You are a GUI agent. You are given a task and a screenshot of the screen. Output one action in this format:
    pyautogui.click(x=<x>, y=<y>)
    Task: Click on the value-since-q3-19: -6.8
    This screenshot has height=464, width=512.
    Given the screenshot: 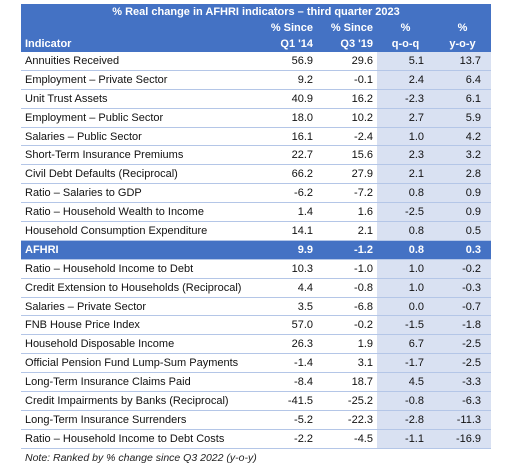 What is the action you would take?
    pyautogui.click(x=347, y=307)
    